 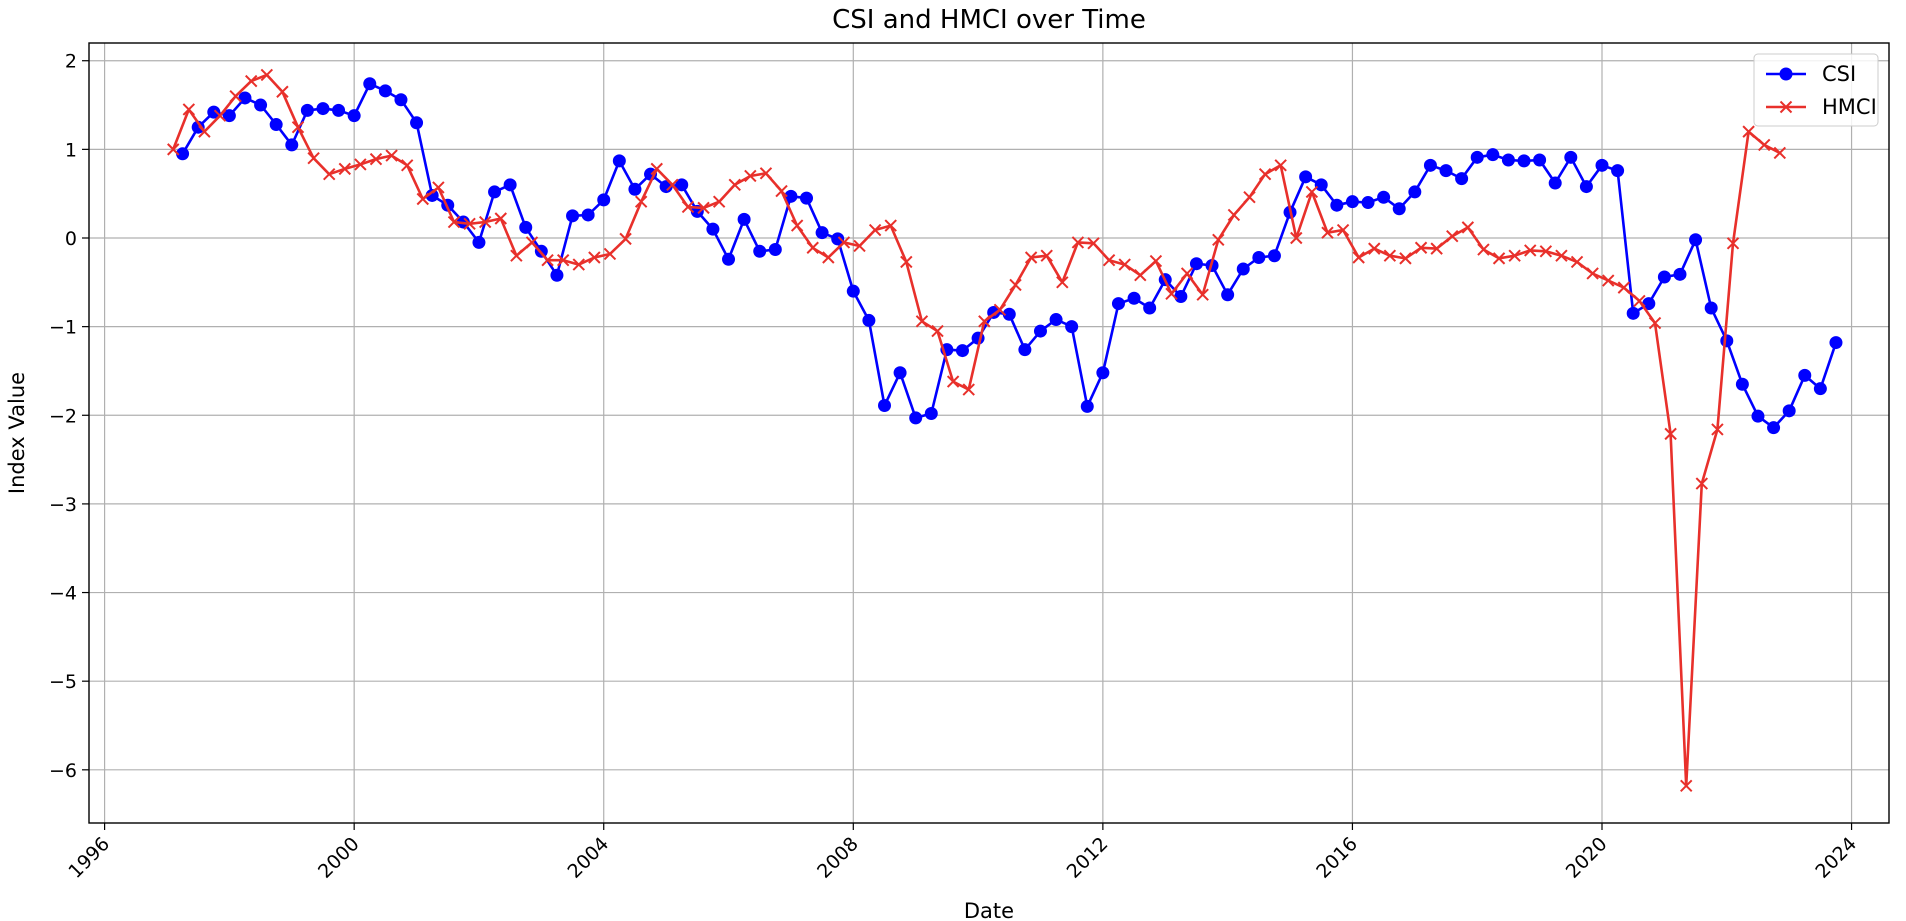 I want to click on legend: CSI HMCI, so click(x=1816, y=90).